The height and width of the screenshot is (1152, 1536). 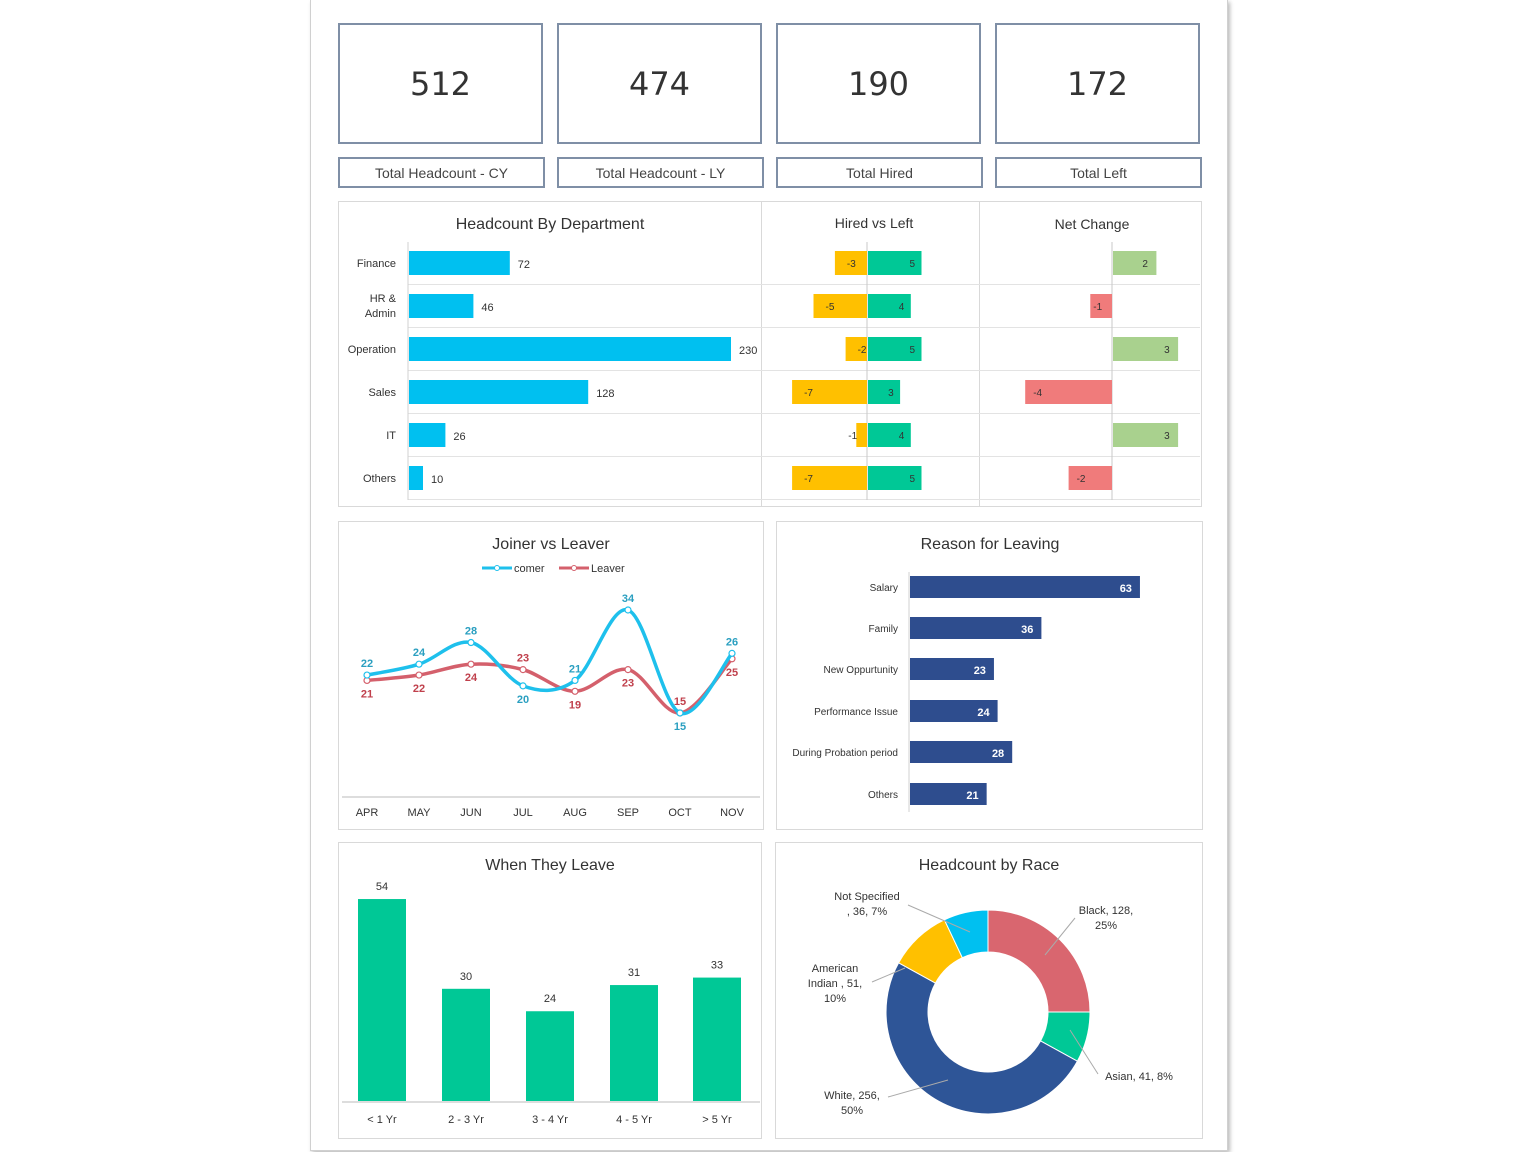 What do you see at coordinates (470, 813) in the screenshot?
I see `x-tick-label: JUN` at bounding box center [470, 813].